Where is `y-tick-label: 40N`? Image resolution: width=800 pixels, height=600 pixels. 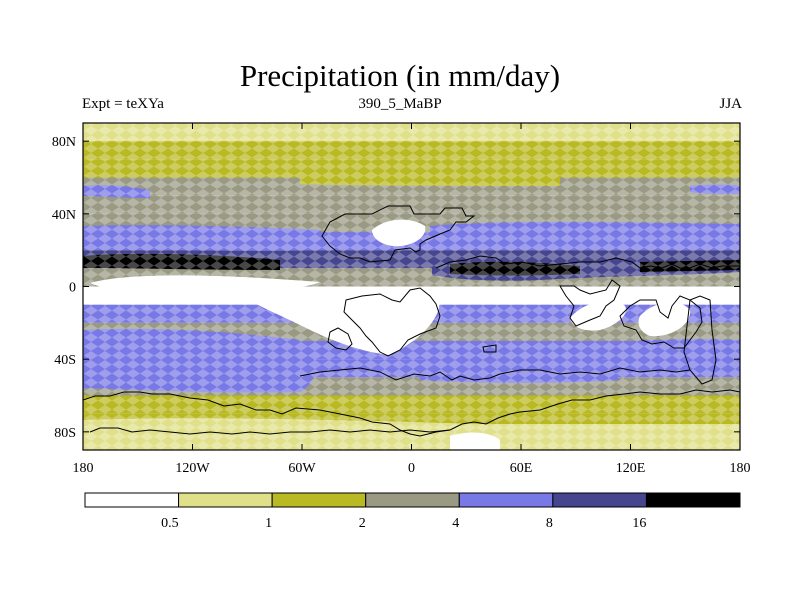
y-tick-label: 40N is located at coordinates (64, 215).